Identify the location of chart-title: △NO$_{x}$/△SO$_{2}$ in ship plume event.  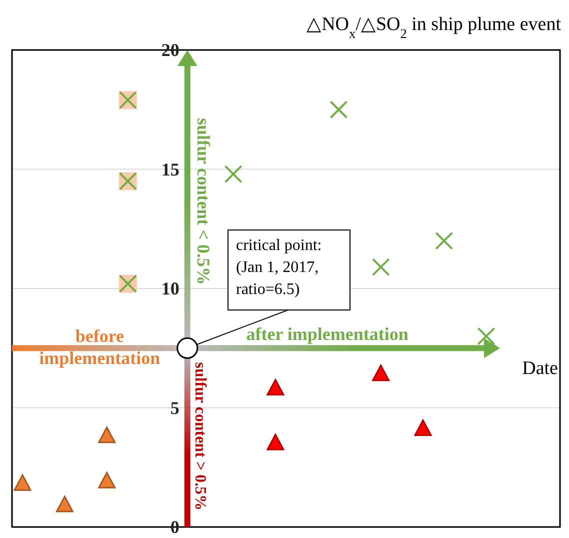
(434, 27).